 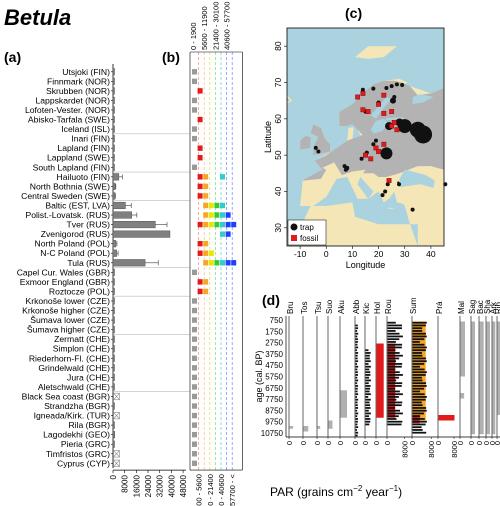 What do you see at coordinates (68, 330) in the screenshot?
I see `panel-a-category-label: Šumava higher (CZE)` at bounding box center [68, 330].